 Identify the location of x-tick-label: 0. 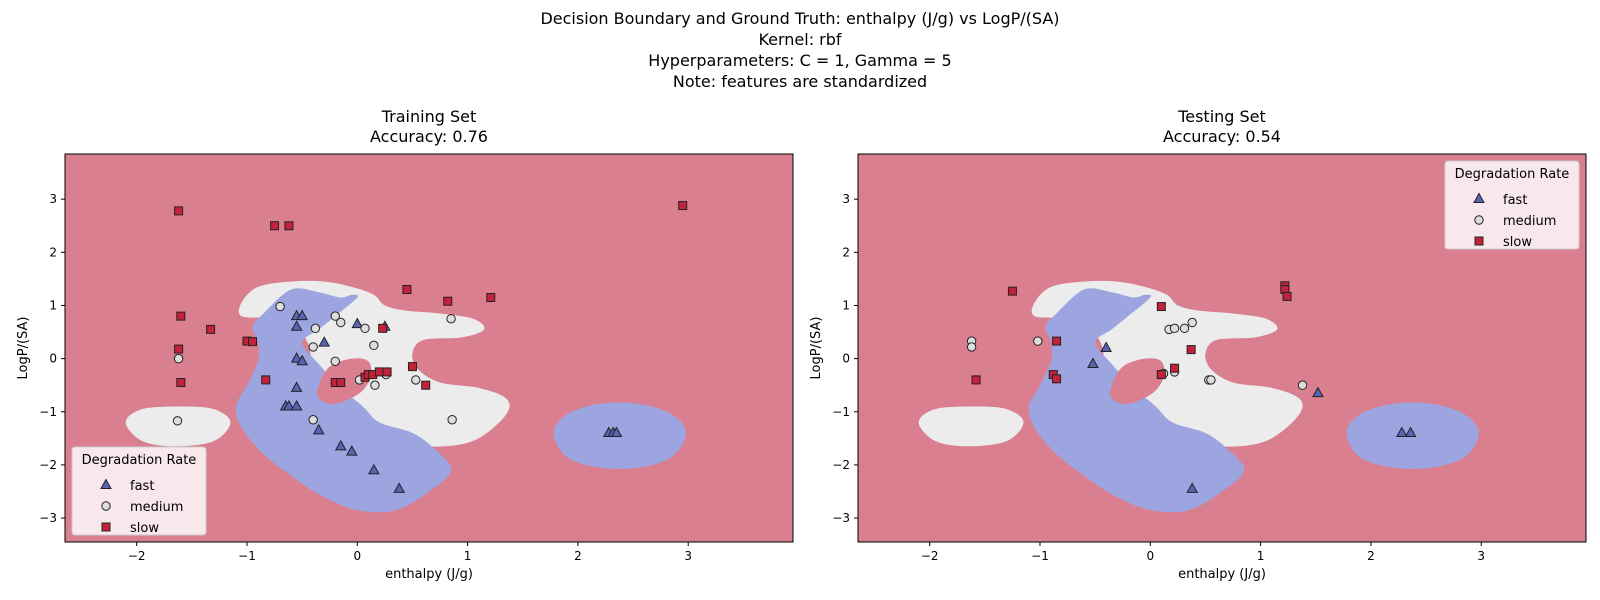
(357, 556).